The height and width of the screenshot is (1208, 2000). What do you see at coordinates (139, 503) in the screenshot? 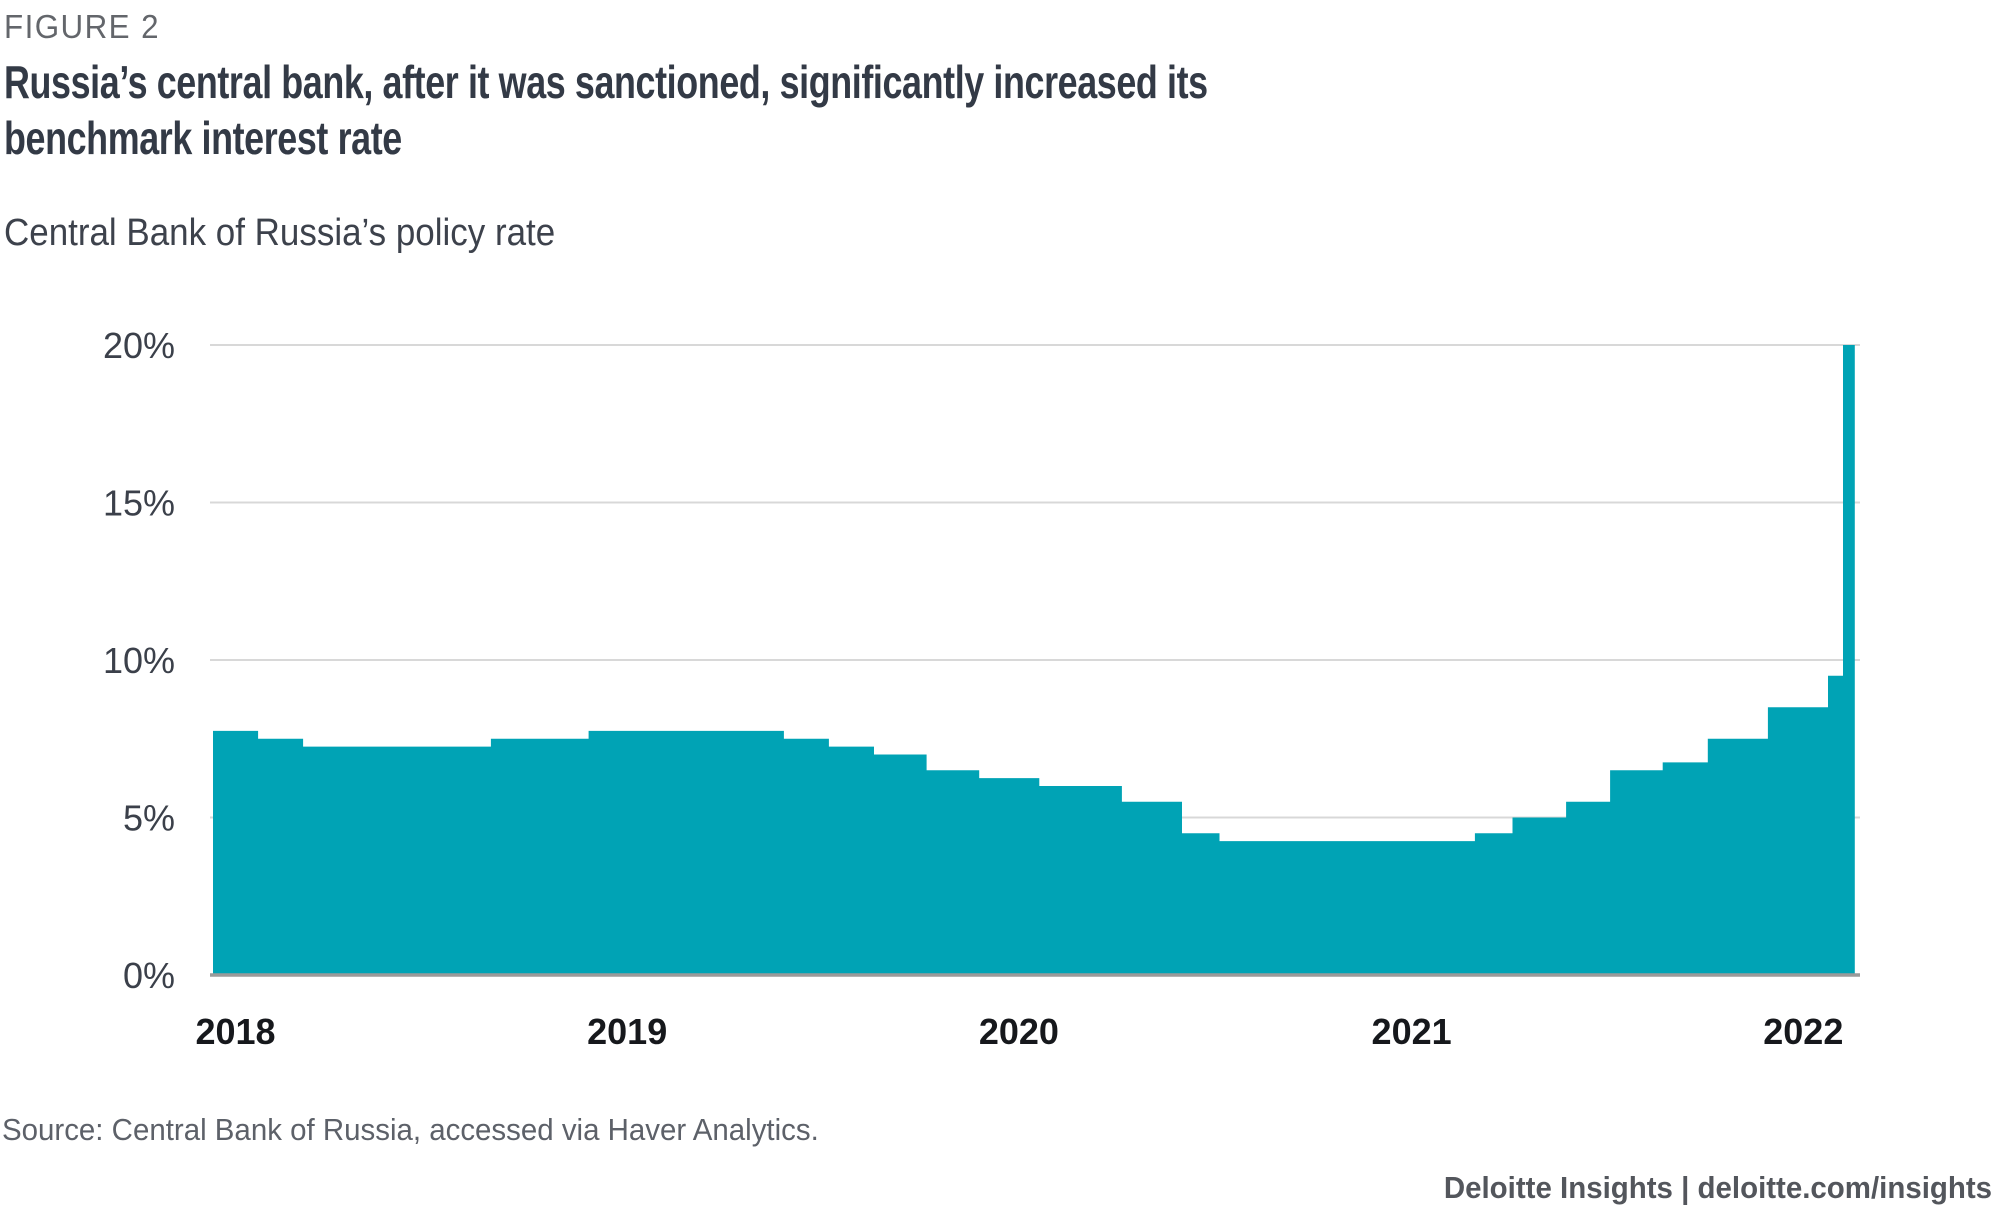
I see `y-tick-label-15%: 15%` at bounding box center [139, 503].